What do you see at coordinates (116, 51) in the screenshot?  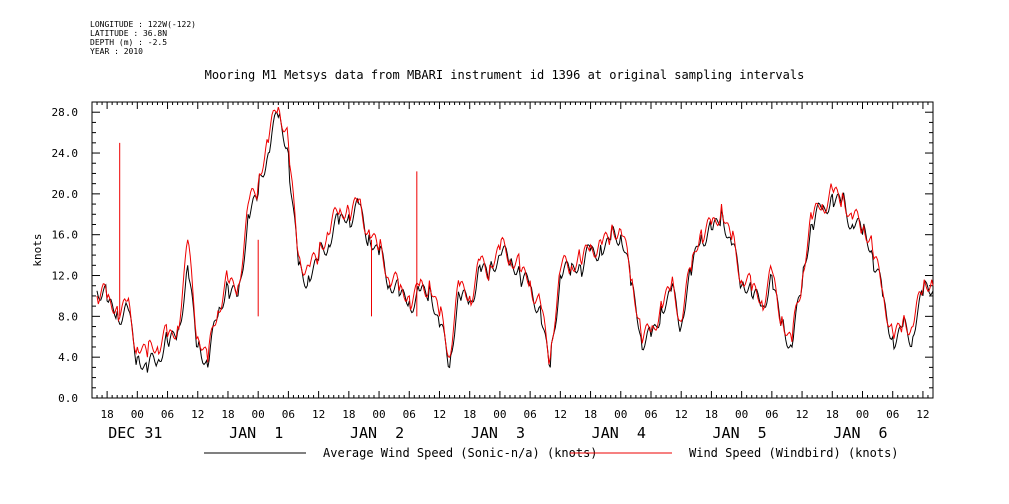 I see `year-text: YEAR : 2010` at bounding box center [116, 51].